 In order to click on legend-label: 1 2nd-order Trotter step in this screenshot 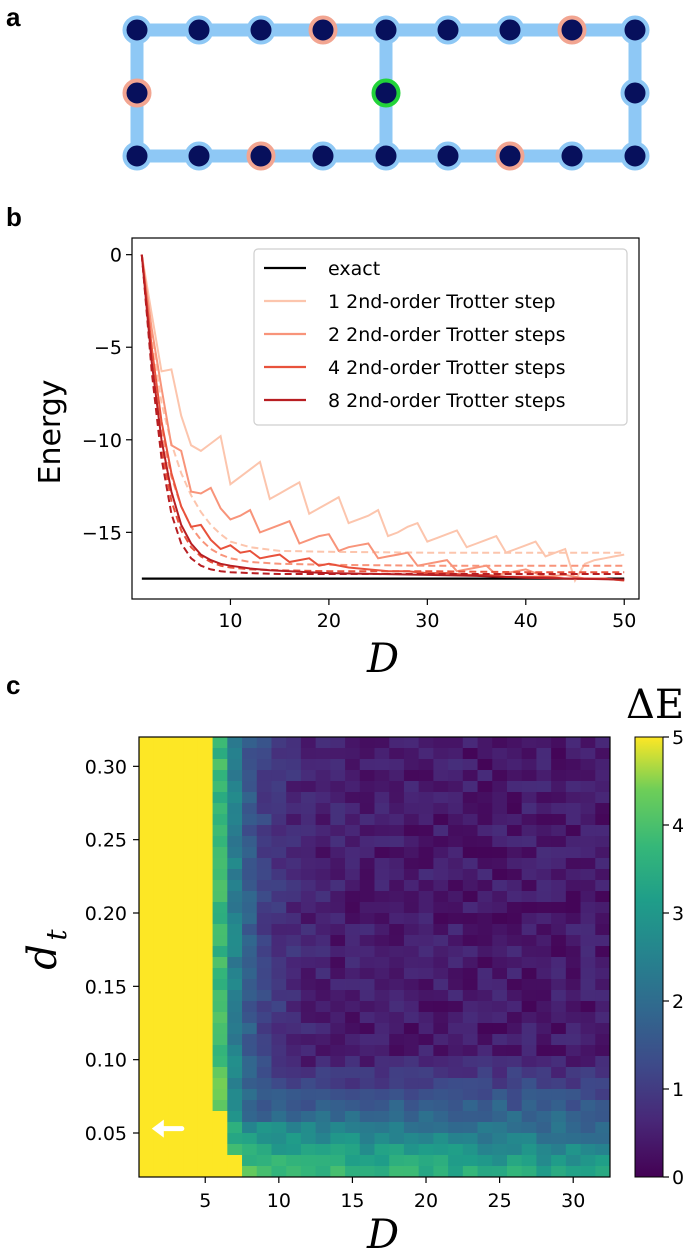, I will do `click(442, 302)`.